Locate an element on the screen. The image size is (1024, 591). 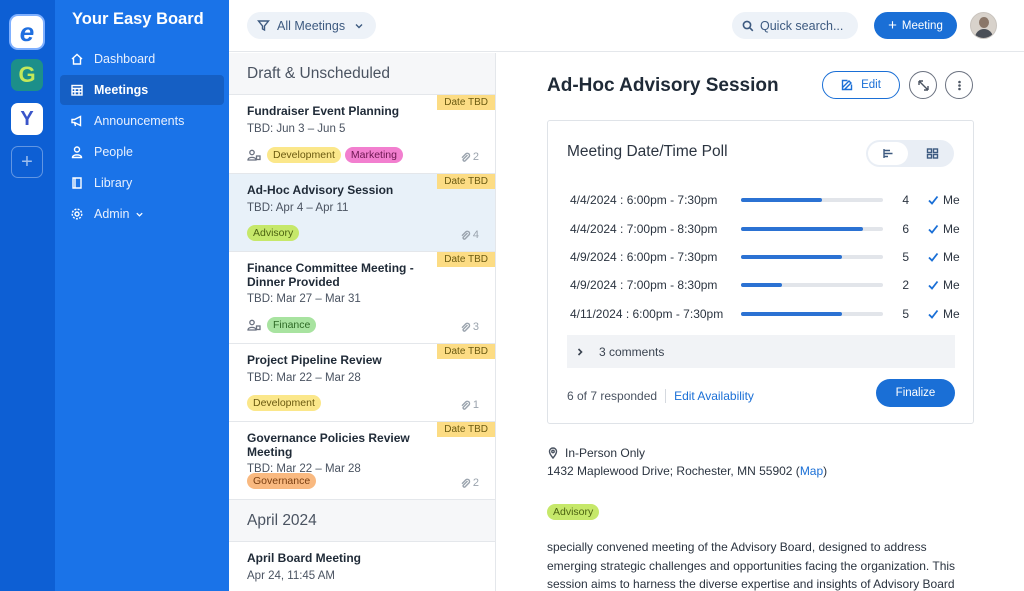
grid-view-toggle is located at coordinates (932, 153).